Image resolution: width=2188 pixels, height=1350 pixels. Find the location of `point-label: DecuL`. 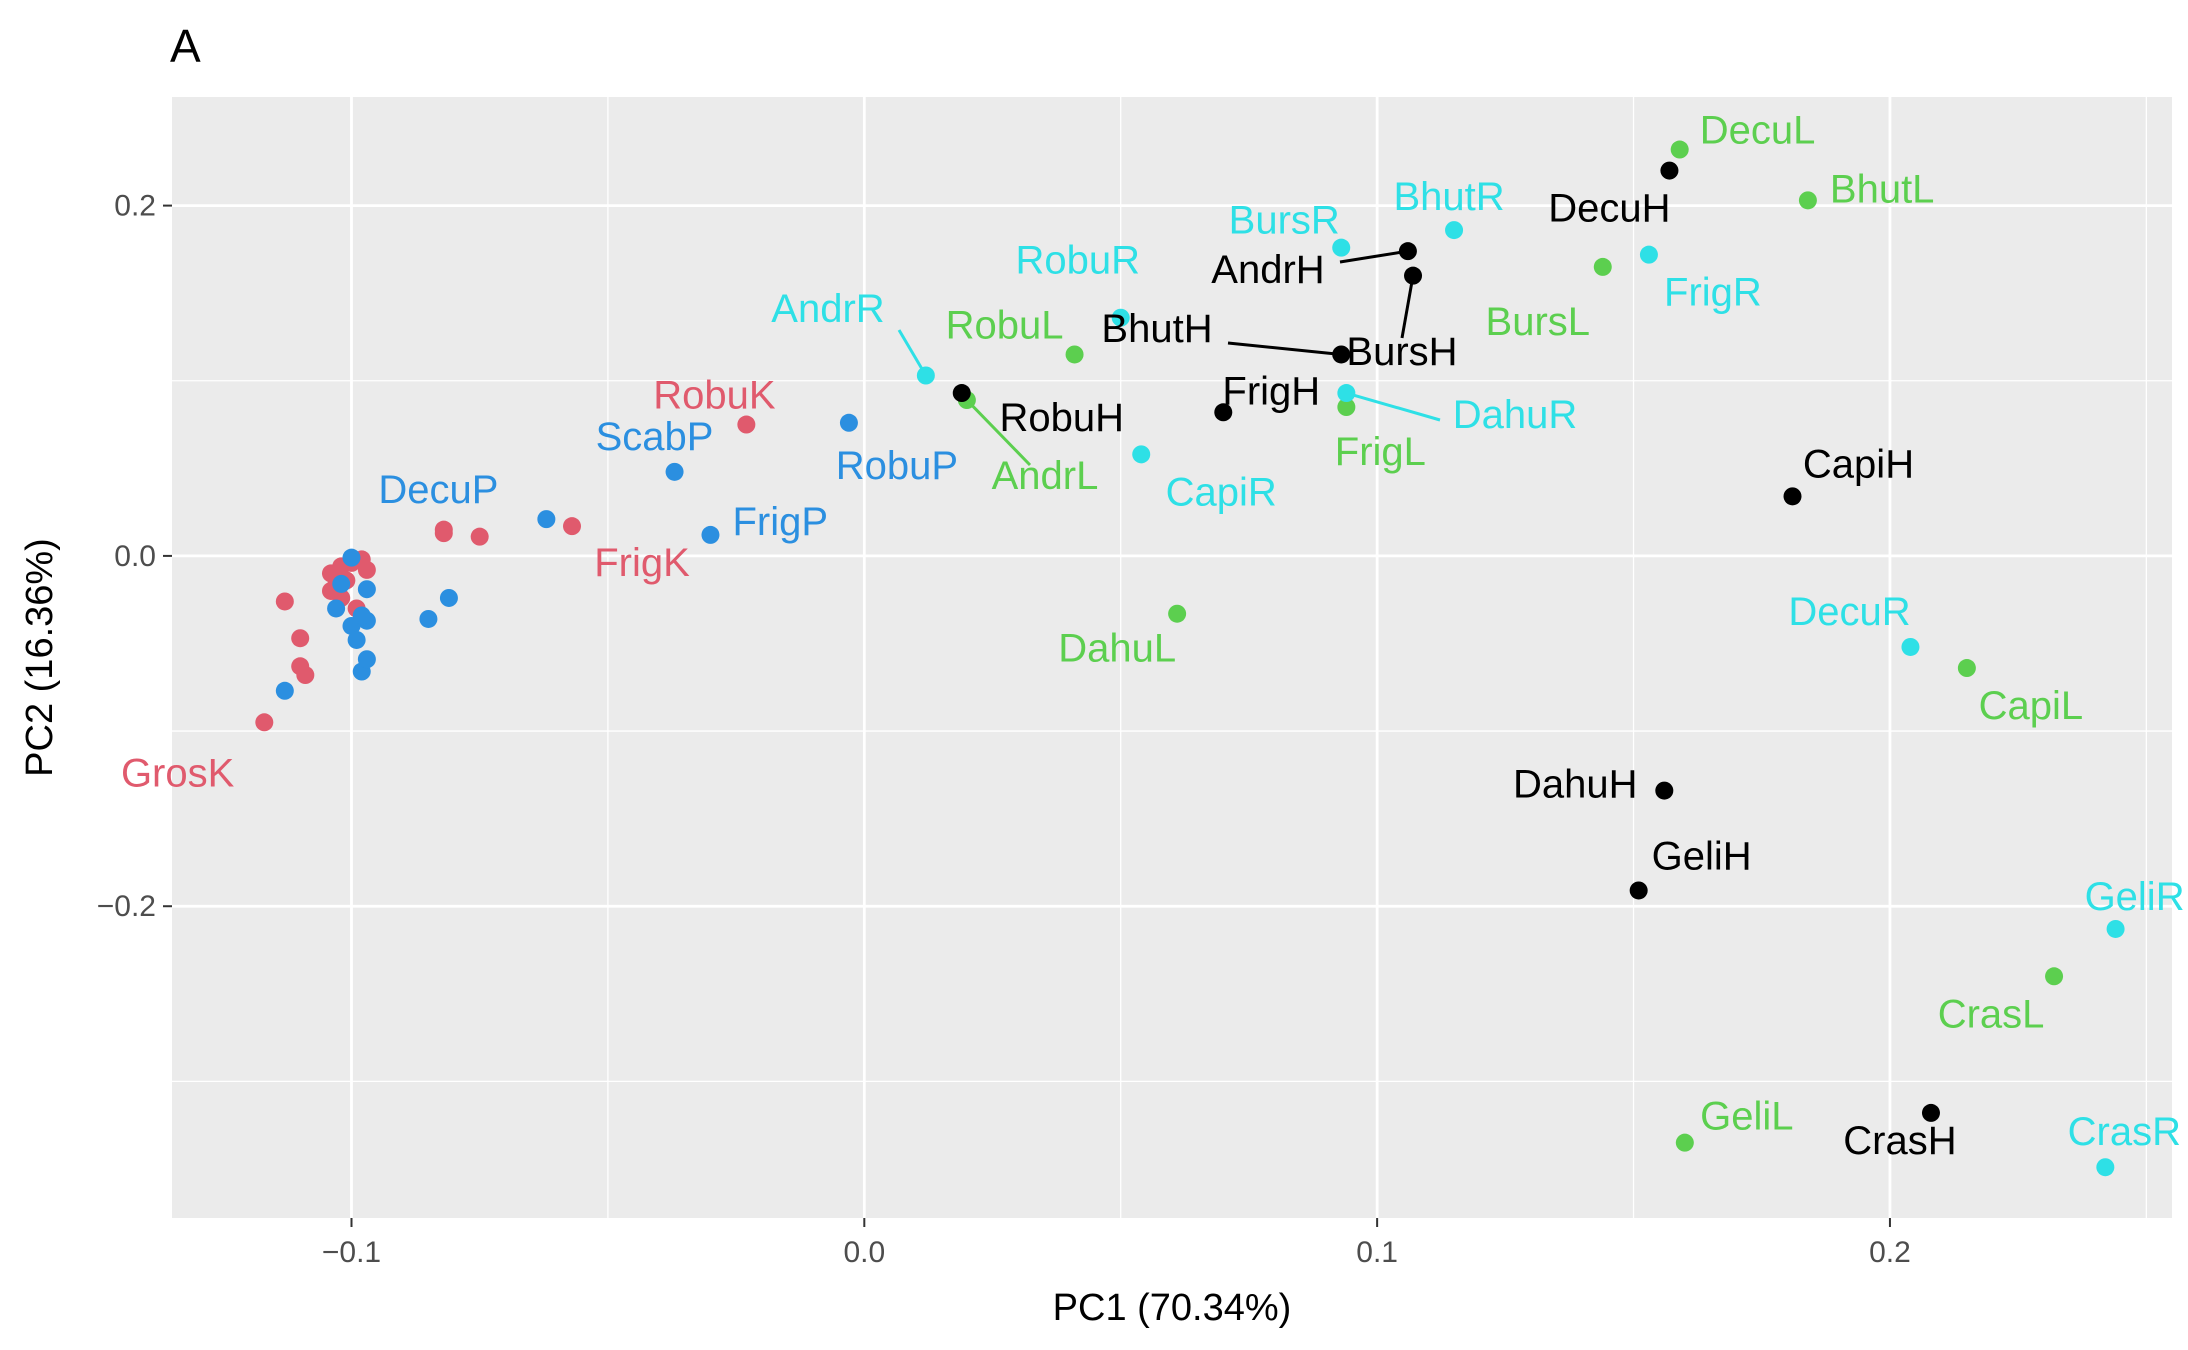

point-label: DecuL is located at coordinates (1758, 131).